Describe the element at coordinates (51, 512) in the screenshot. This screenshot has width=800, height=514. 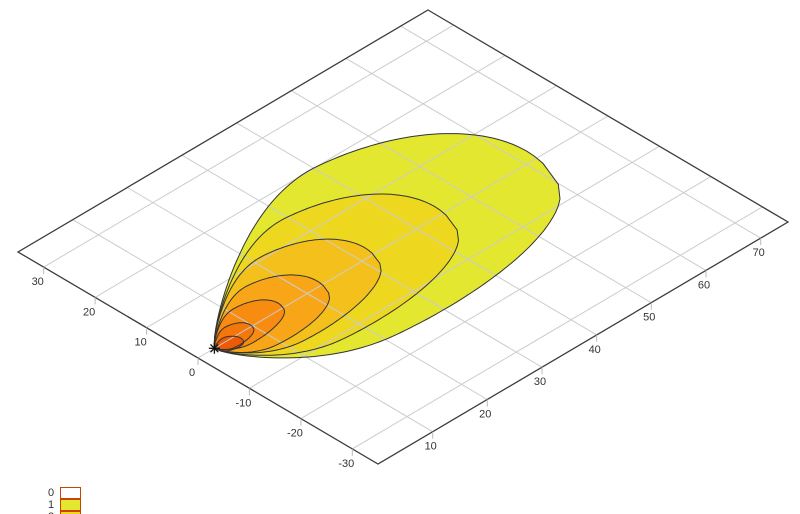
I see `legend-value-label: 2` at that location.